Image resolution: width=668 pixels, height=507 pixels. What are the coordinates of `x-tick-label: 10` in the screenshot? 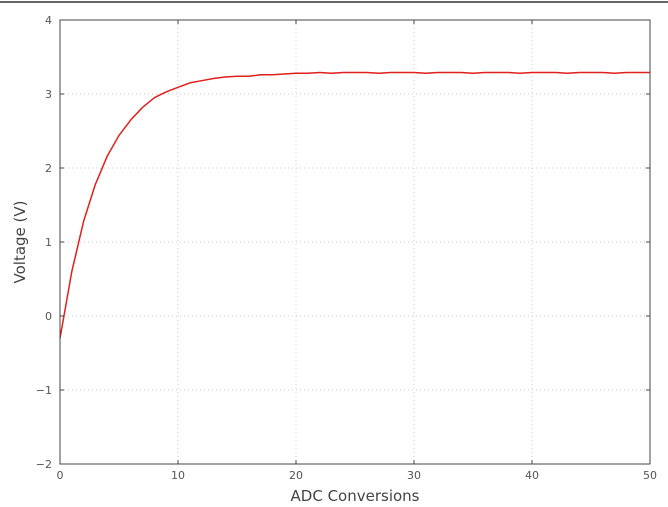 It's located at (178, 475).